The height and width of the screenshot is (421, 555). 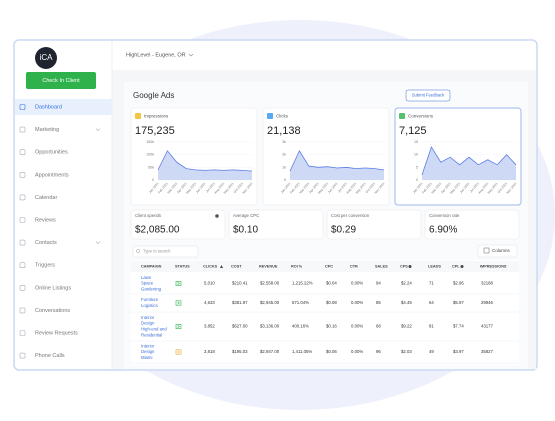 What do you see at coordinates (302, 351) in the screenshot?
I see `table-cell: 1,411.05%` at bounding box center [302, 351].